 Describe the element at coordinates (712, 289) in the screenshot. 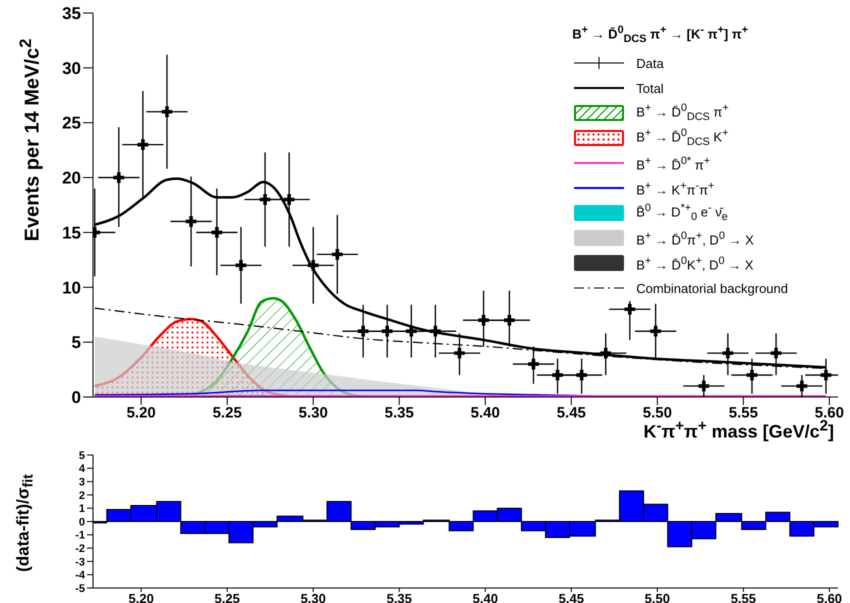

I see `legend-label: Combinatorial background` at that location.